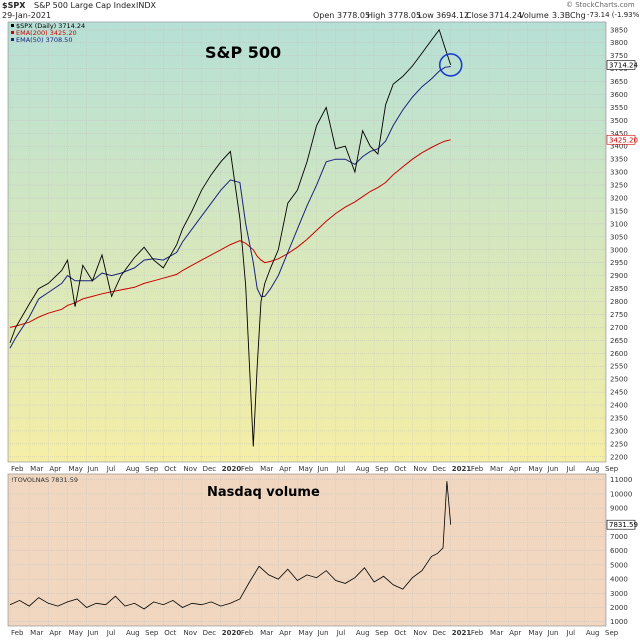 This screenshot has height=640, width=640. What do you see at coordinates (619, 173) in the screenshot?
I see `y-tick-label: 3300` at bounding box center [619, 173].